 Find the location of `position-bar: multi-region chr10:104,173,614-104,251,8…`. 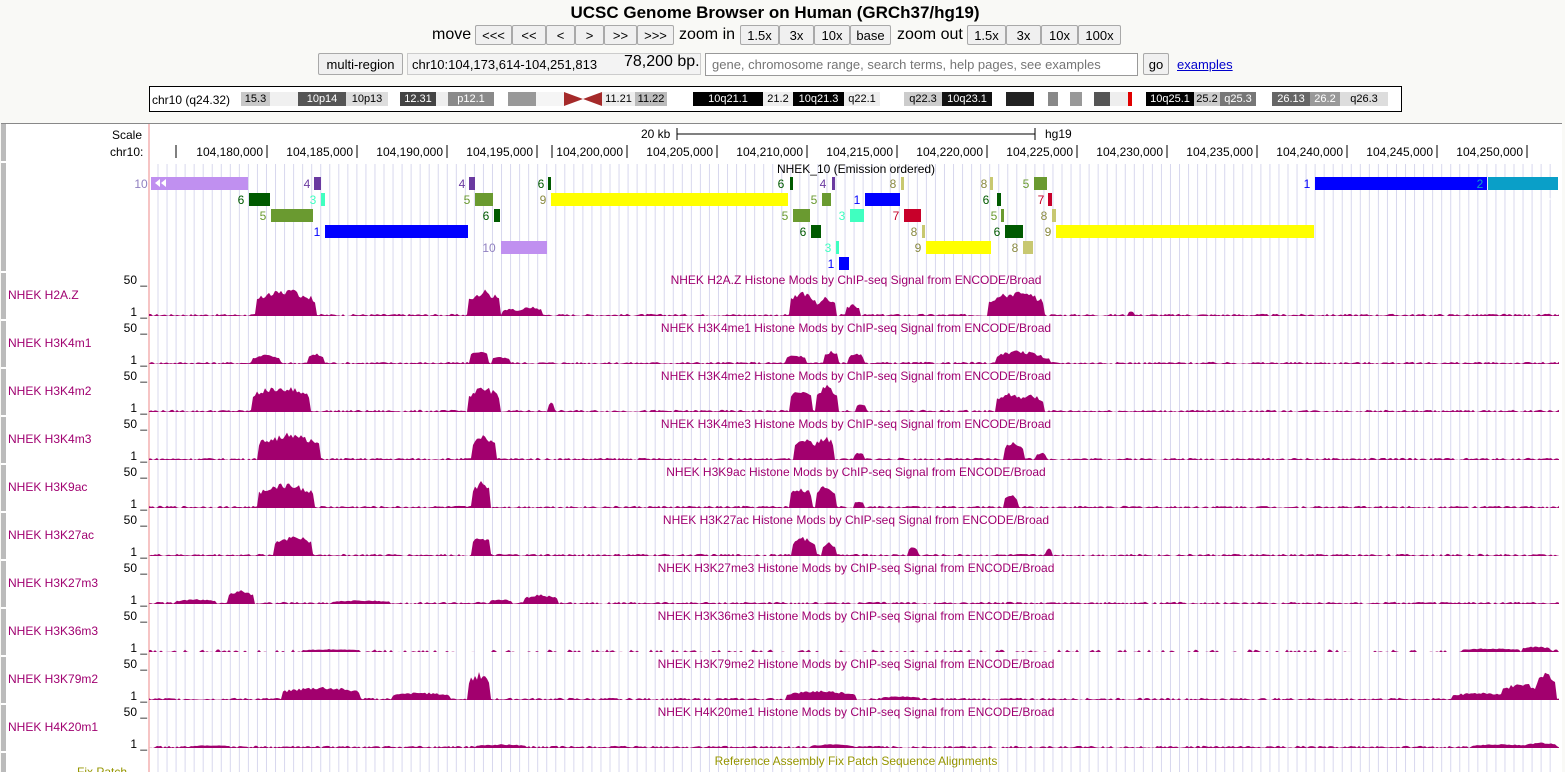

position-bar: multi-region chr10:104,173,614-104,251,8… is located at coordinates (782, 65).